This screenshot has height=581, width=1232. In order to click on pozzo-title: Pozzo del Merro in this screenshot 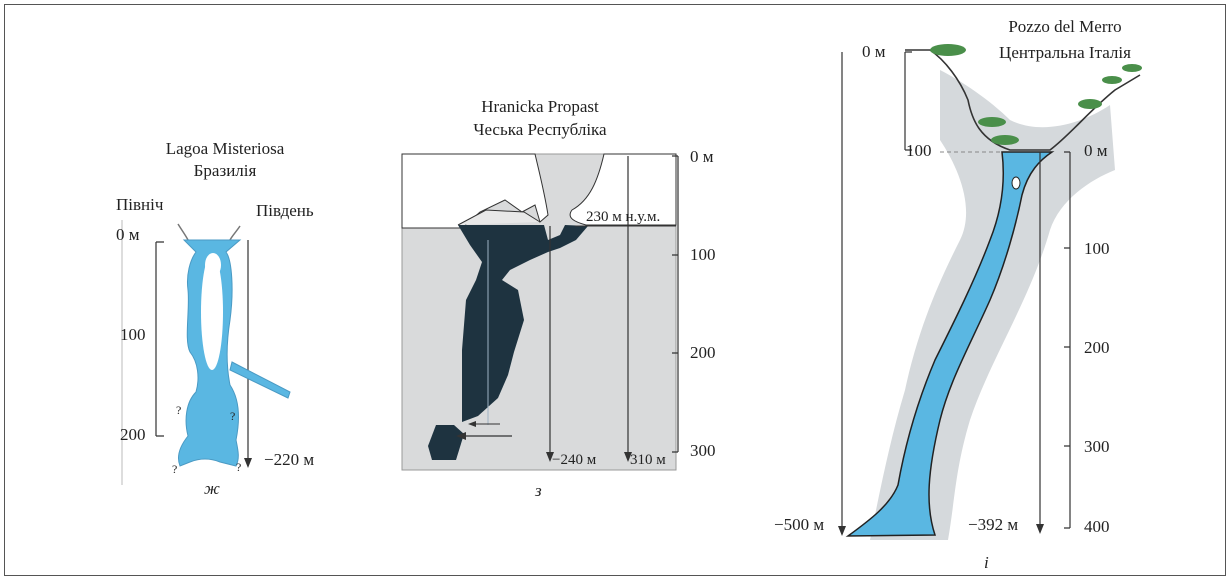, I will do `click(1065, 26)`.